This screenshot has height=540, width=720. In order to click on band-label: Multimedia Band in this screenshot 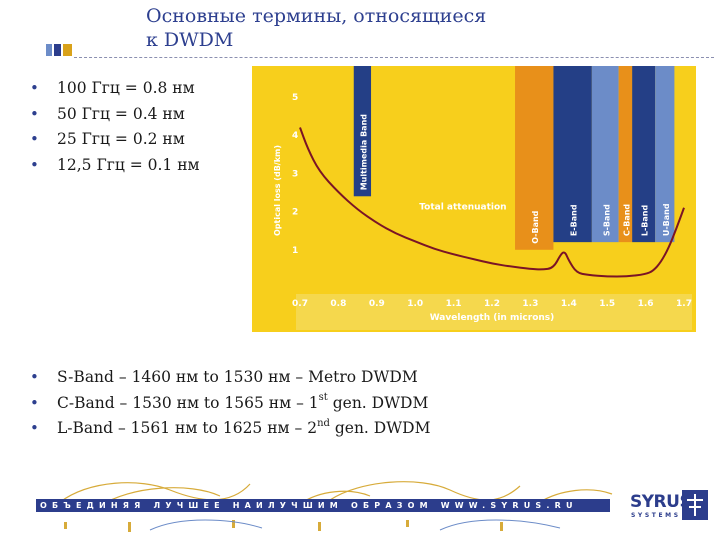, I will do `click(363, 152)`.